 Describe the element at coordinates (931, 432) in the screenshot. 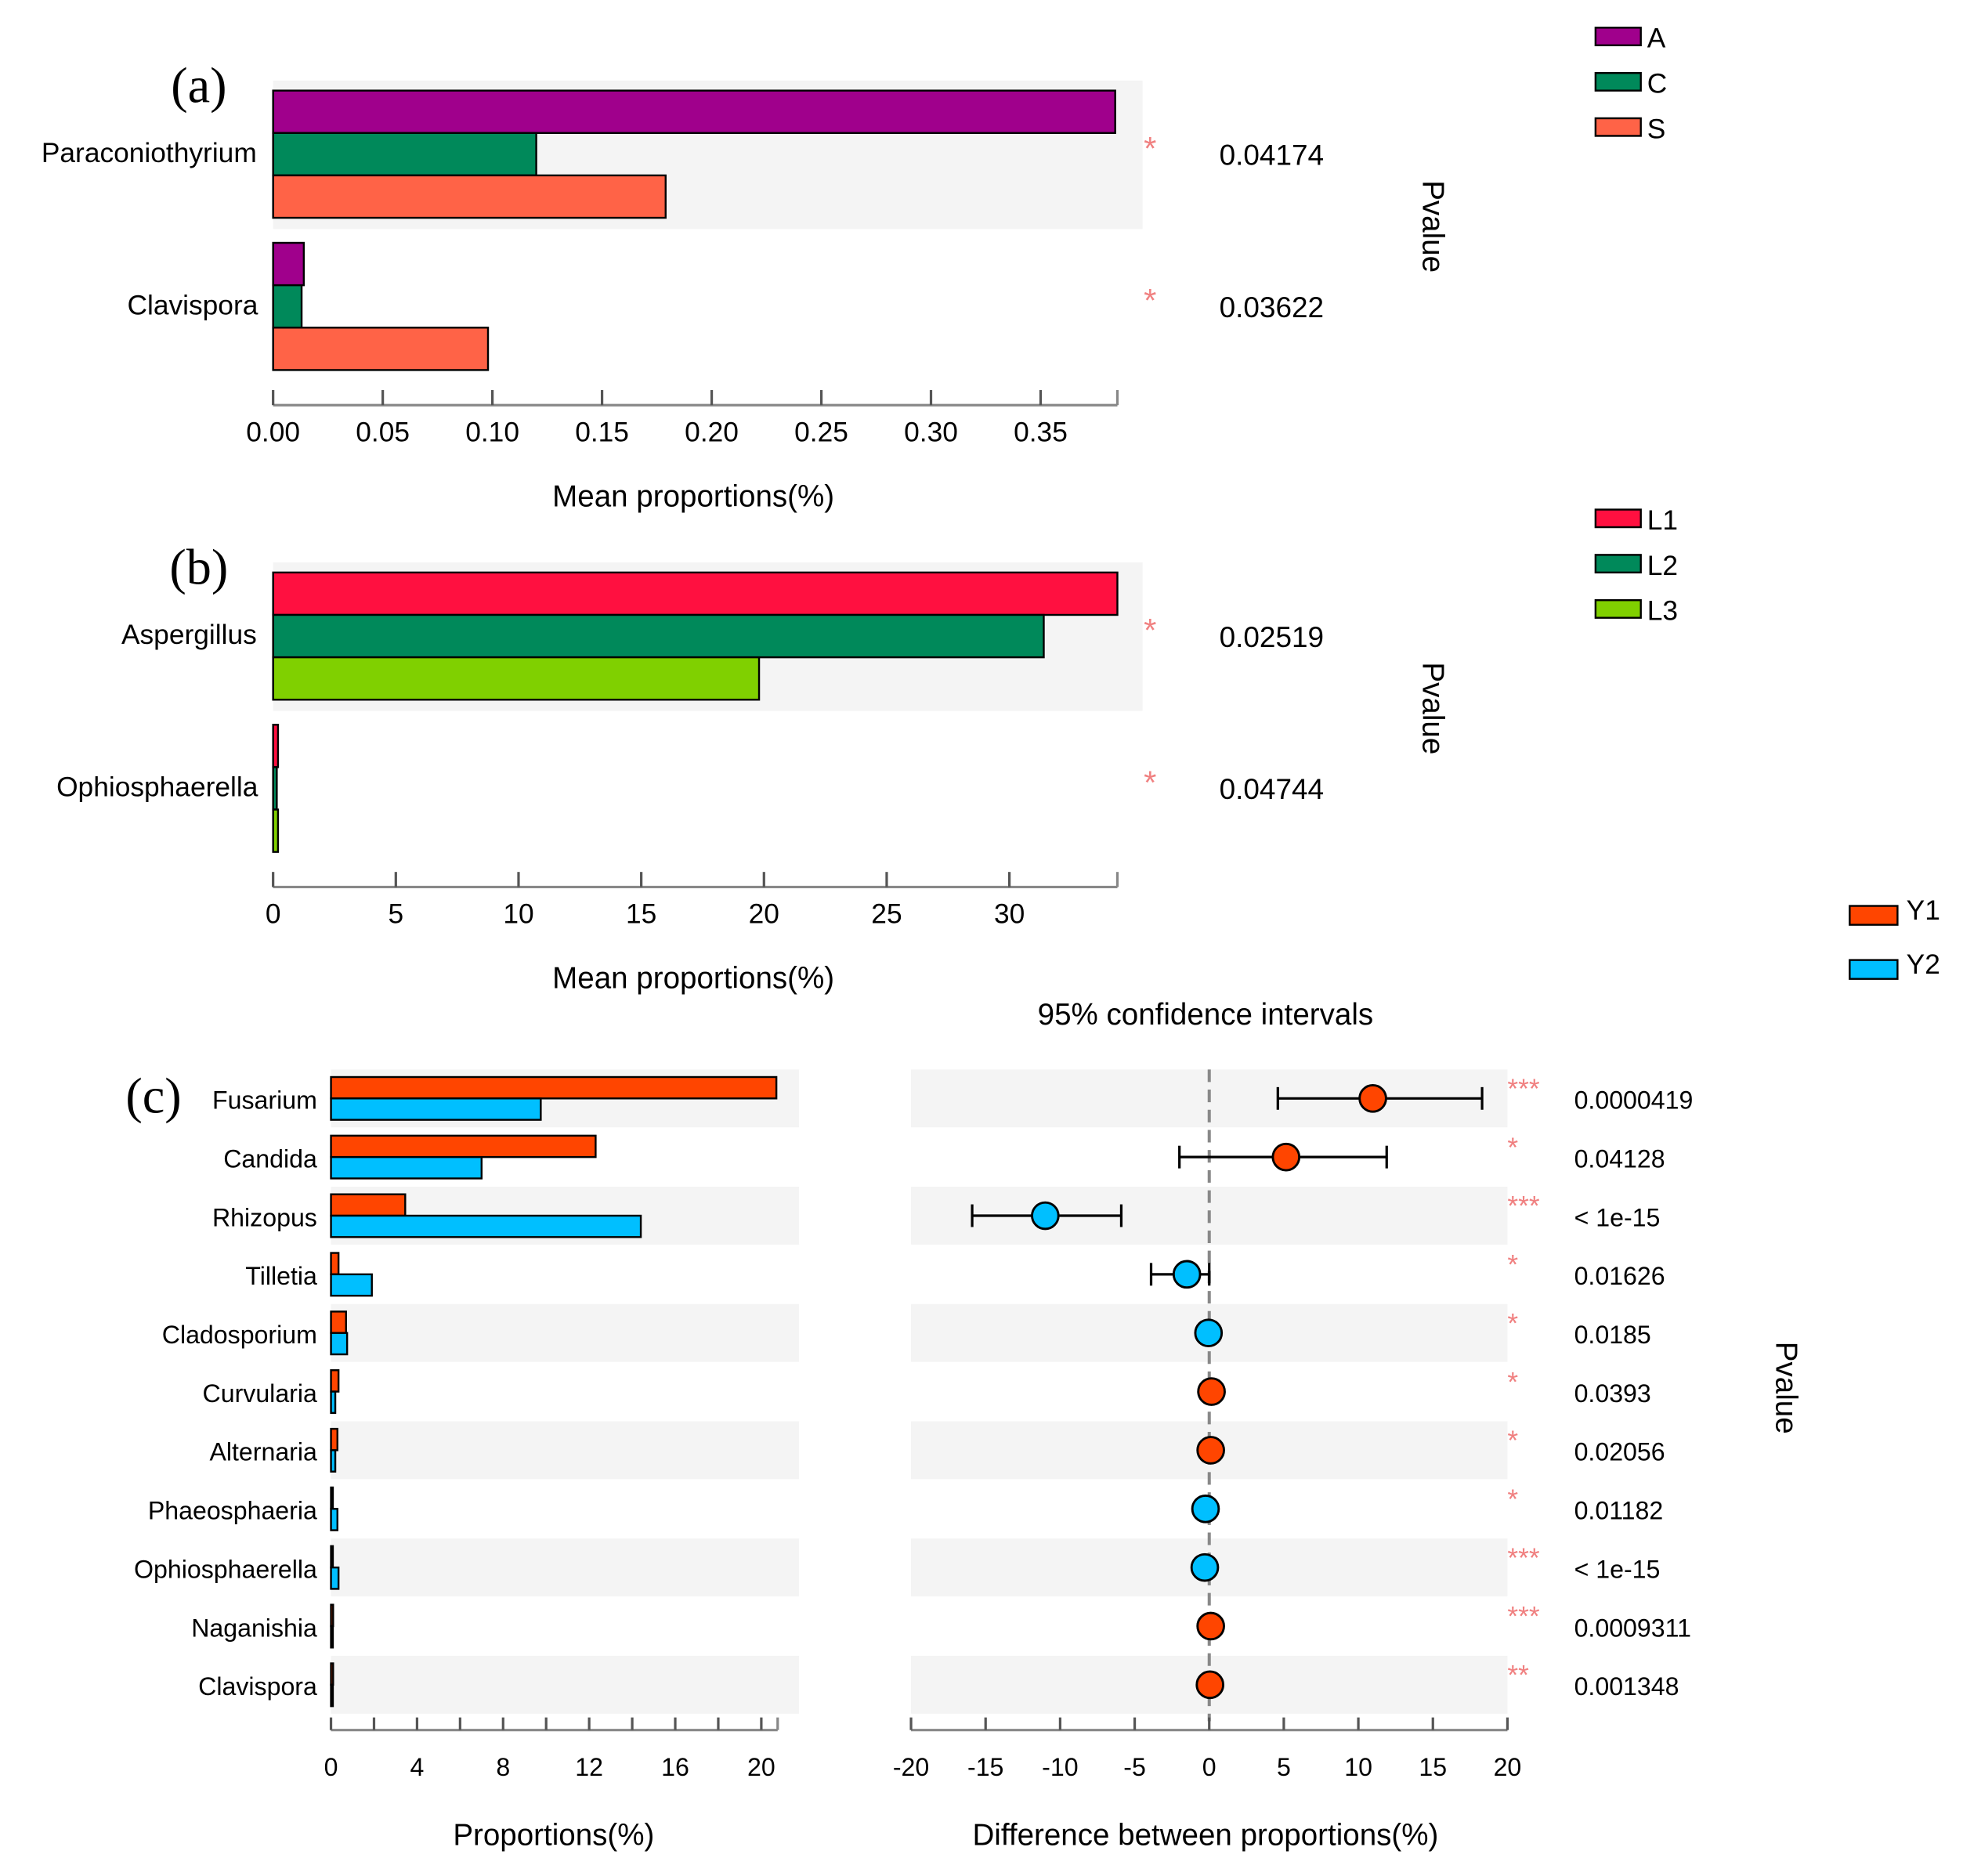

I see `x-tick-label: 0.30` at that location.